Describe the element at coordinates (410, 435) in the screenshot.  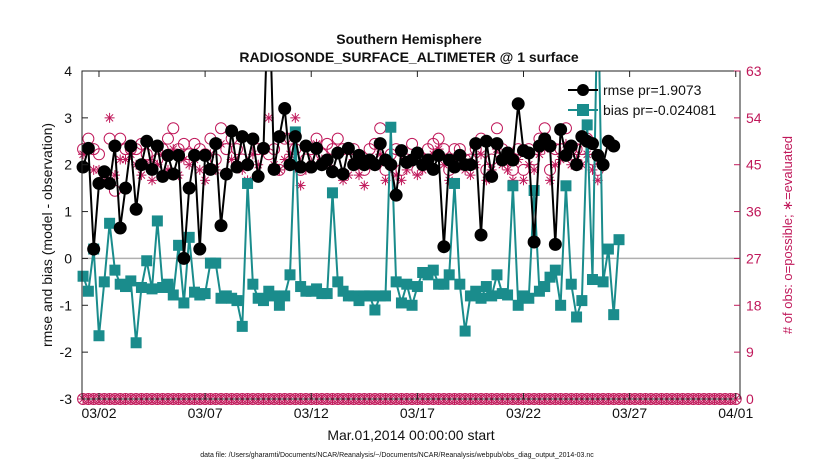
I see `x-axis-label: Mar.01,2014 00:00:00 start` at that location.